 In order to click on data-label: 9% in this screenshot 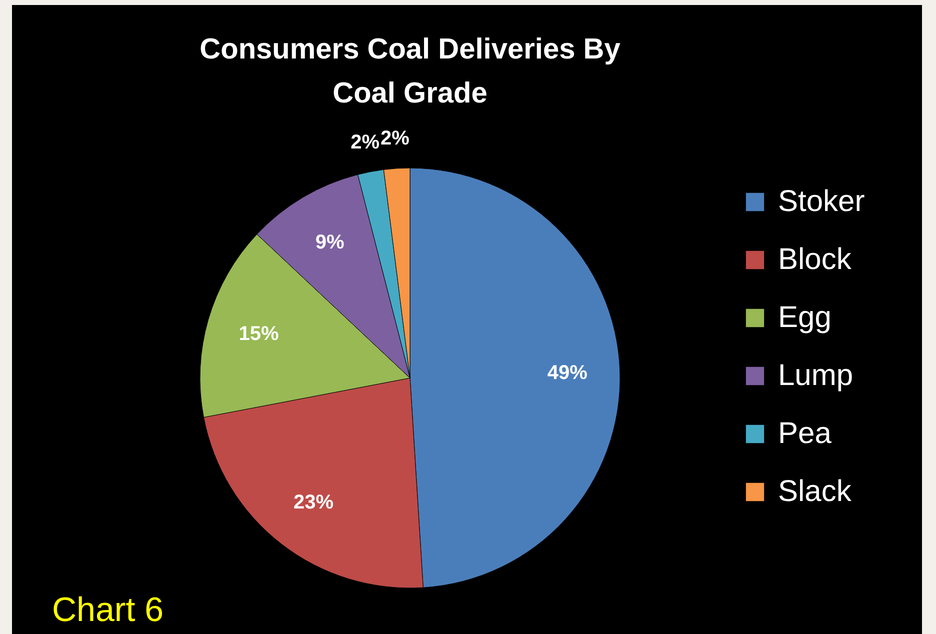, I will do `click(329, 242)`.